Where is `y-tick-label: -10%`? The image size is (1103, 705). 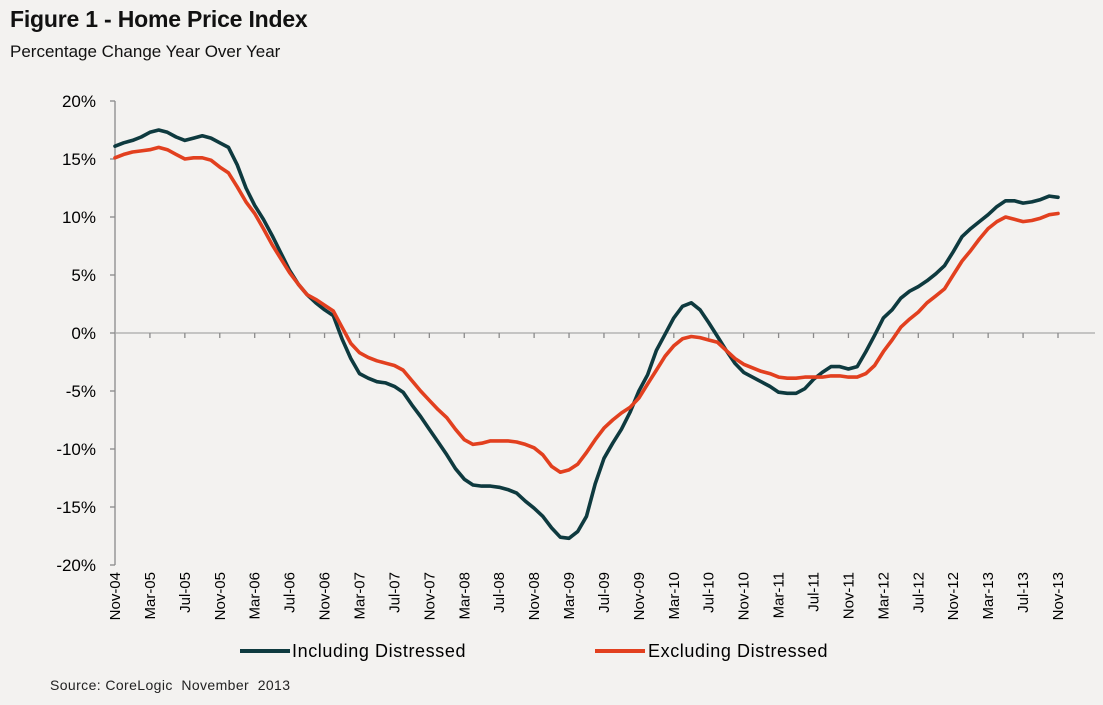
y-tick-label: -10% is located at coordinates (76, 449).